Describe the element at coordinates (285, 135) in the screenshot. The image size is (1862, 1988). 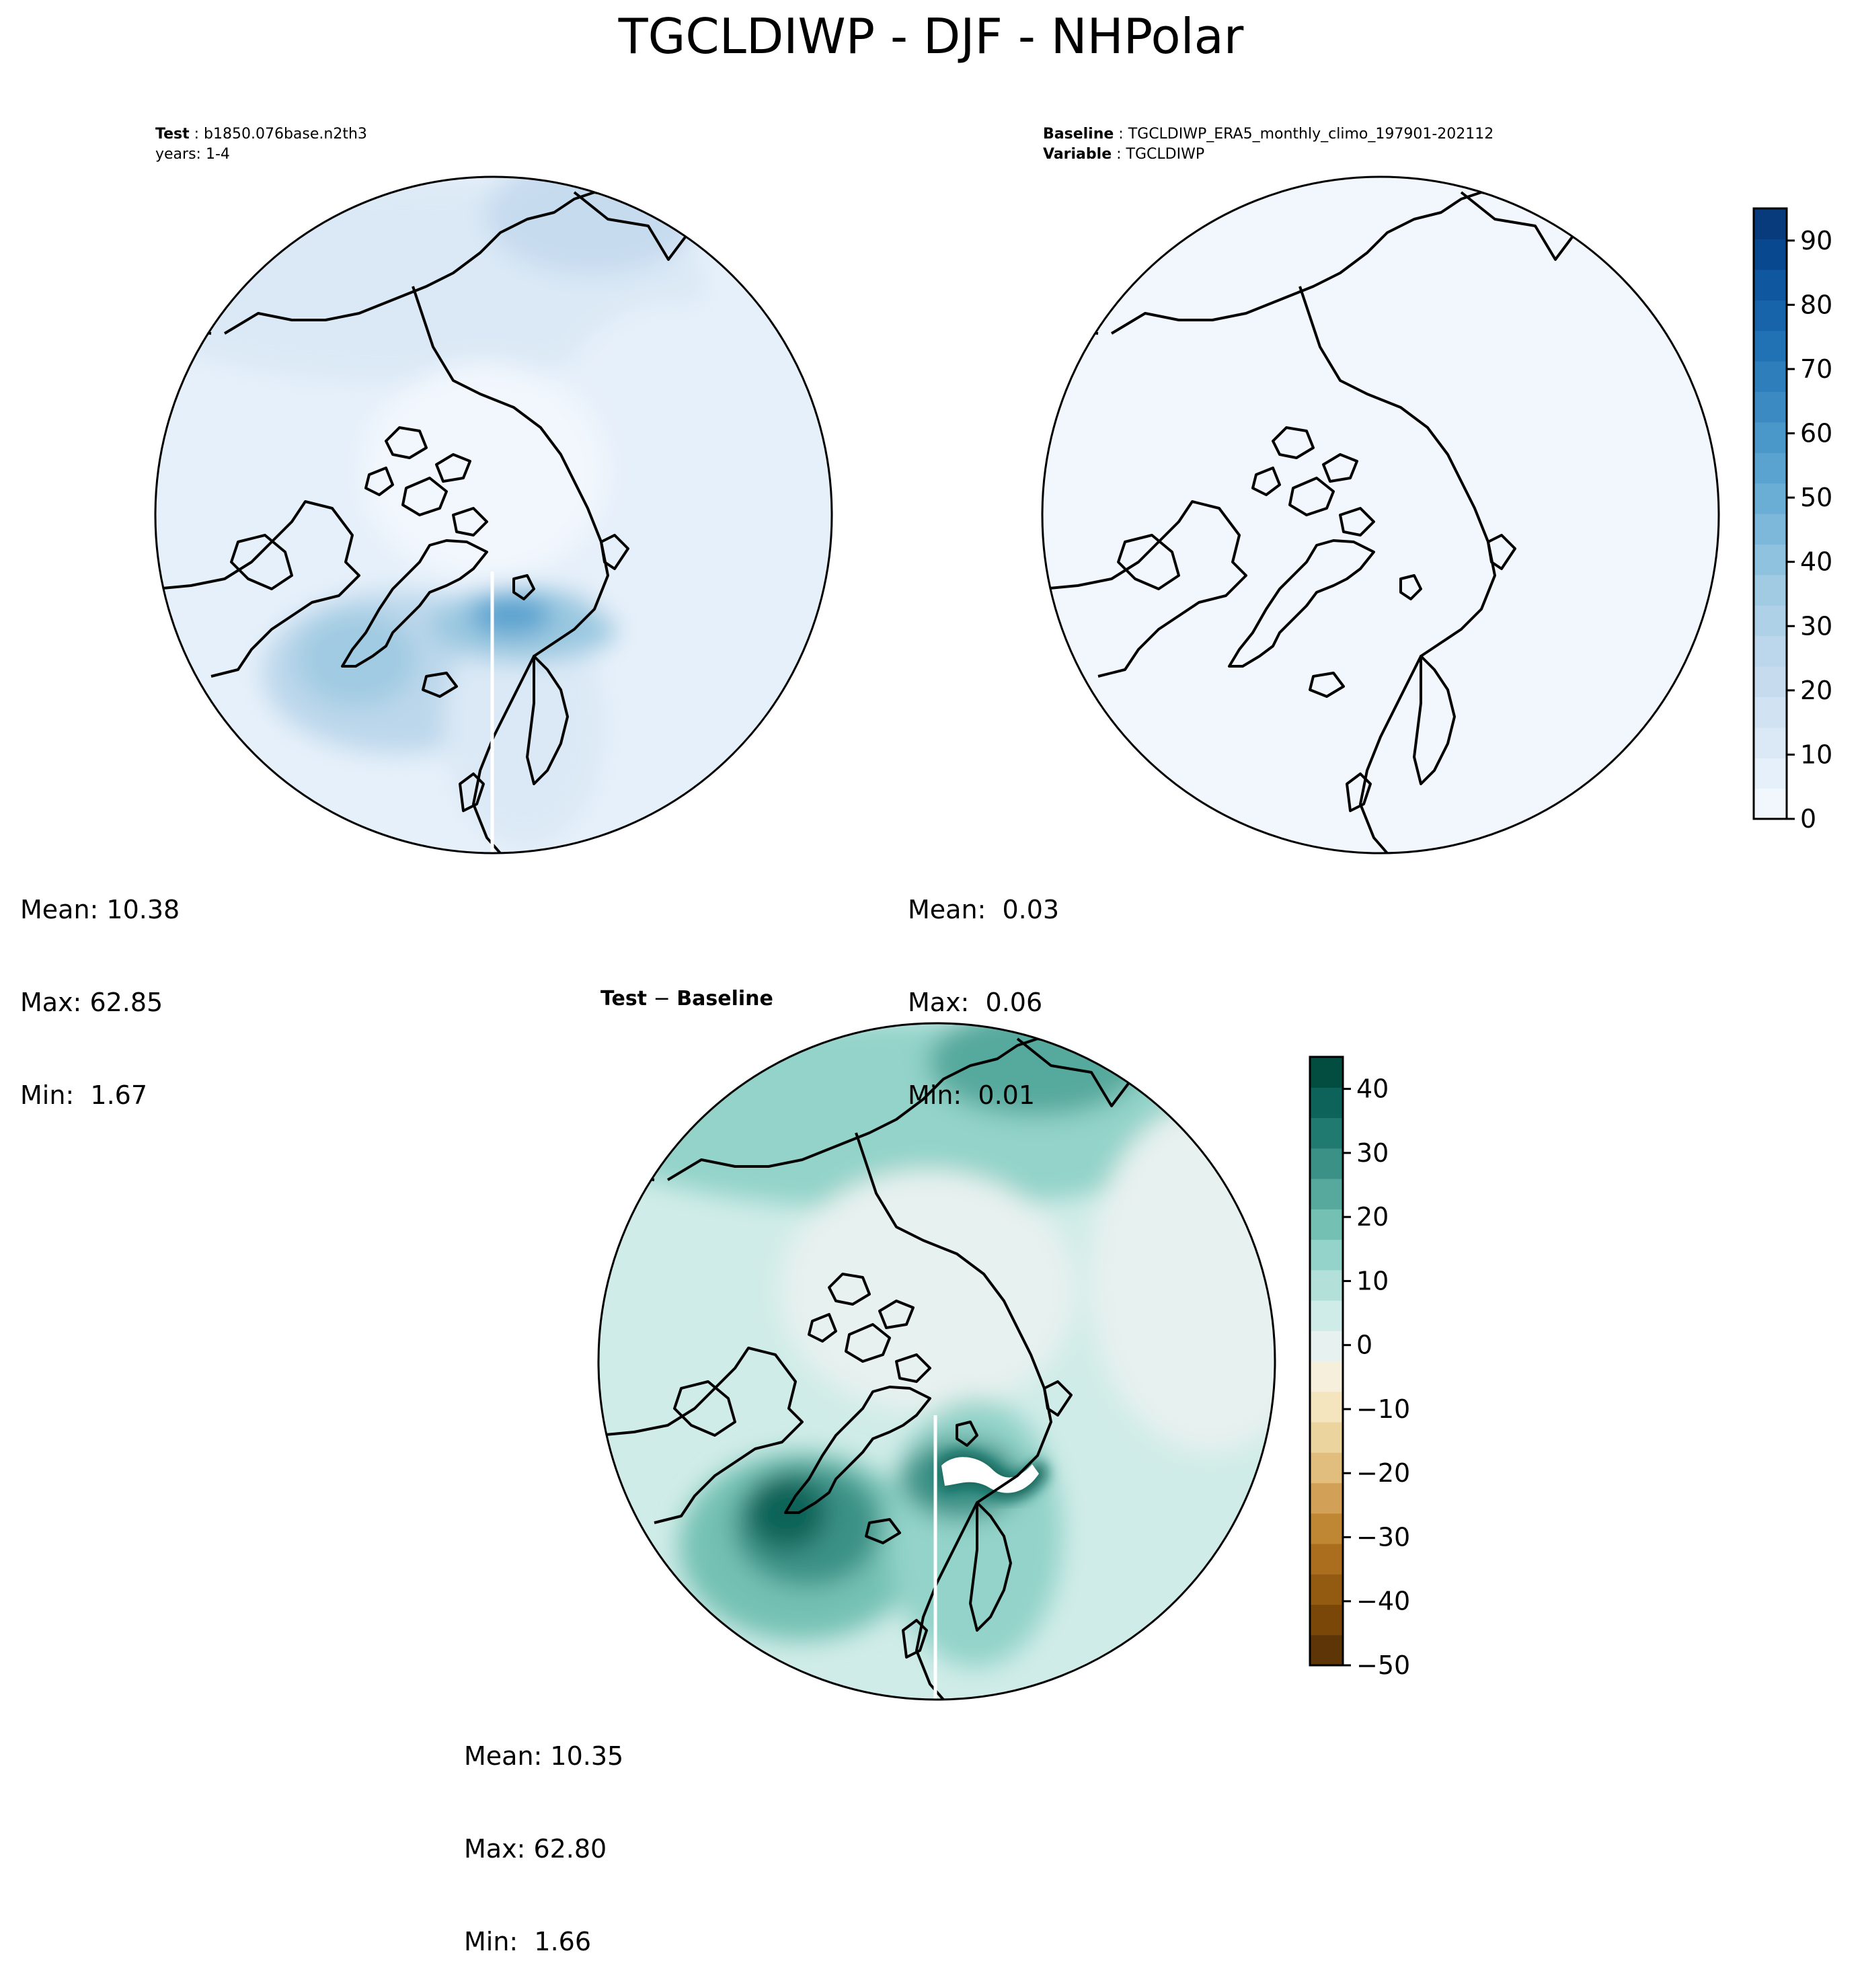
I see `test-case: b1850.076base.n2th3` at that location.